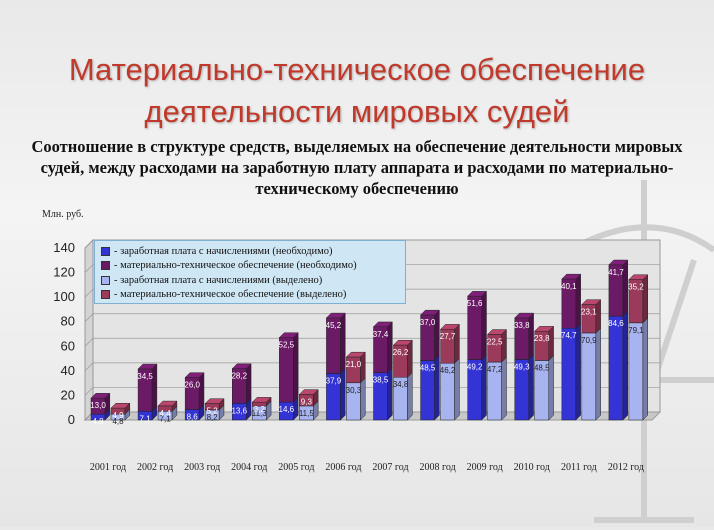  I want to click on data-label: 35,2, so click(636, 287).